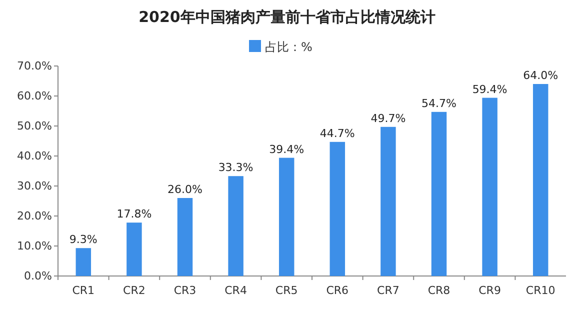  What do you see at coordinates (34, 186) in the screenshot?
I see `y-tick-label: 30.0%` at bounding box center [34, 186].